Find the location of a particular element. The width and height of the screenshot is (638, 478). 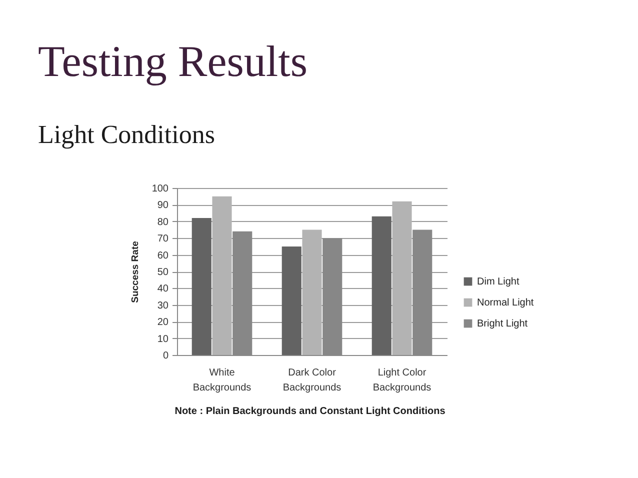

y-tick-label: 0 is located at coordinates (165, 356).